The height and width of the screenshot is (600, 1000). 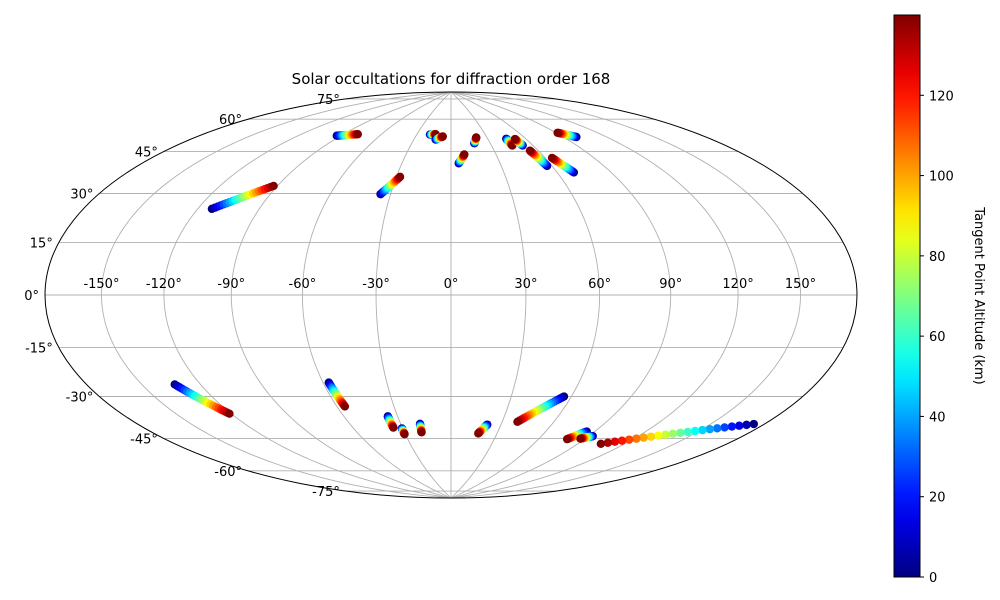 I want to click on lat-tick-label: 0°, so click(x=31, y=296).